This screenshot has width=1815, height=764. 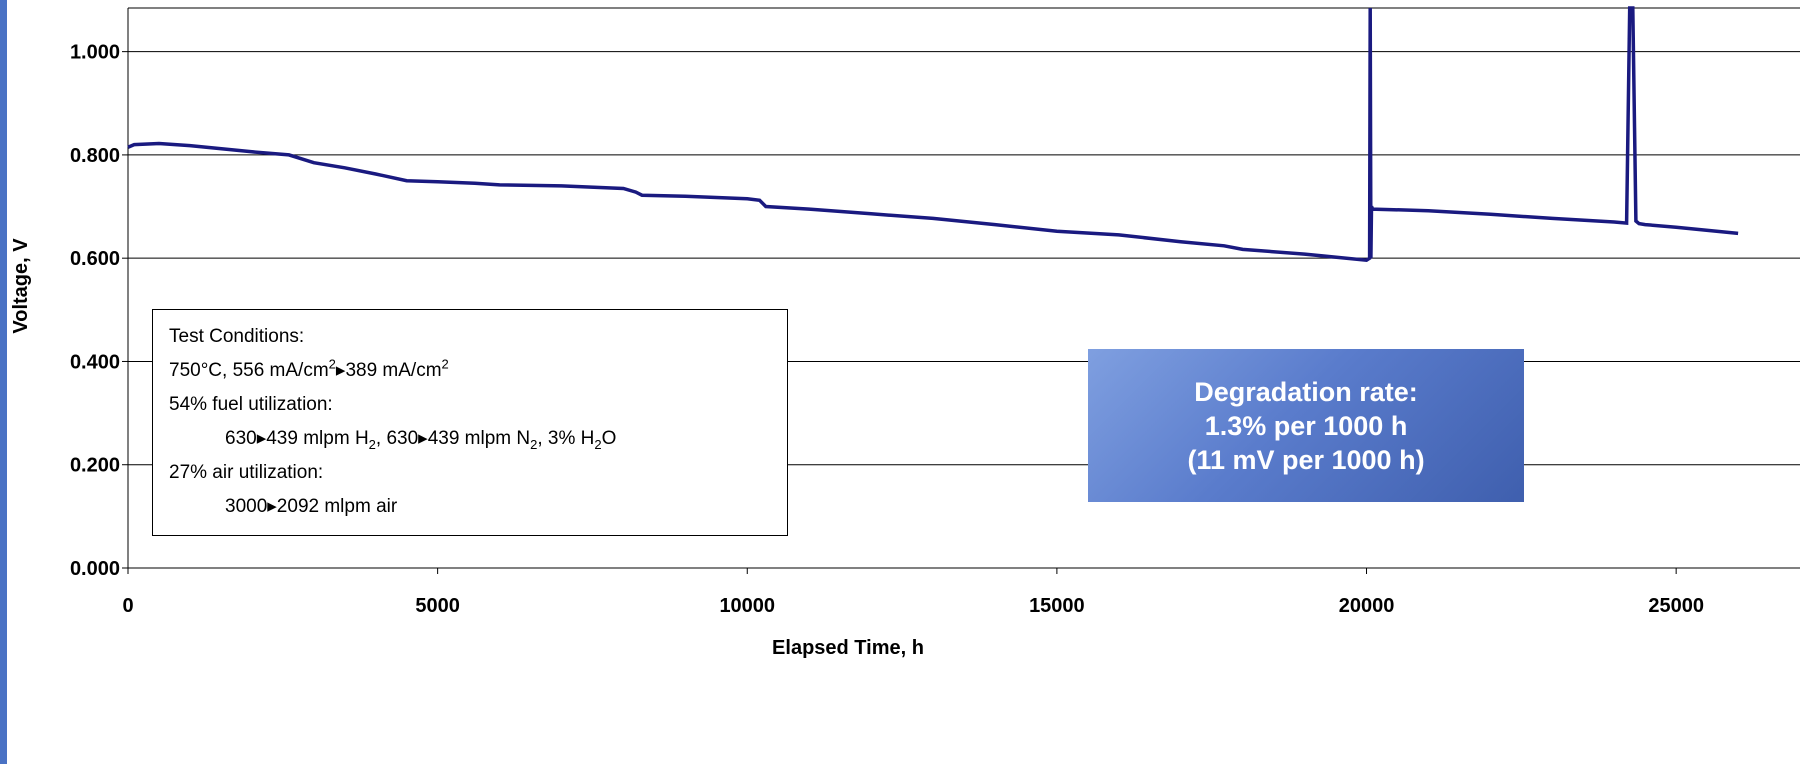 What do you see at coordinates (1057, 606) in the screenshot?
I see `x-tick-label-3: 15000` at bounding box center [1057, 606].